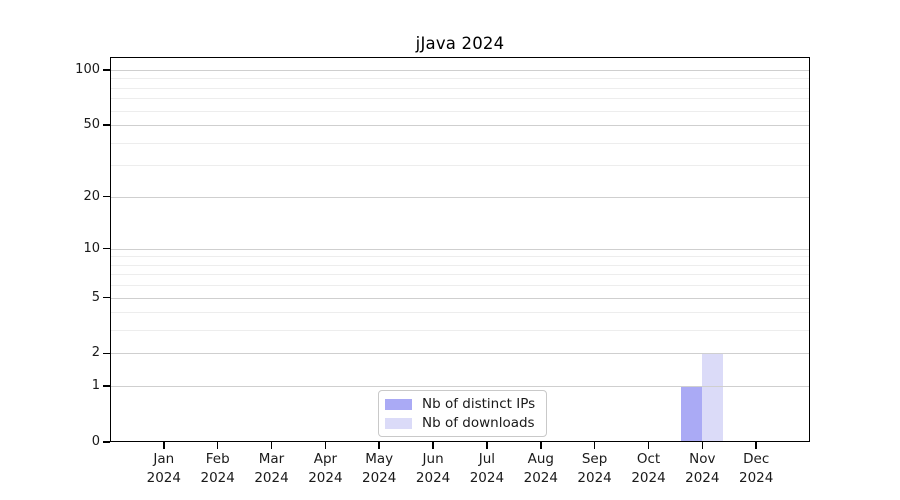  Describe the element at coordinates (756, 468) in the screenshot. I see `x-axis-tick-label-dec-2024: Dec 2024` at that location.